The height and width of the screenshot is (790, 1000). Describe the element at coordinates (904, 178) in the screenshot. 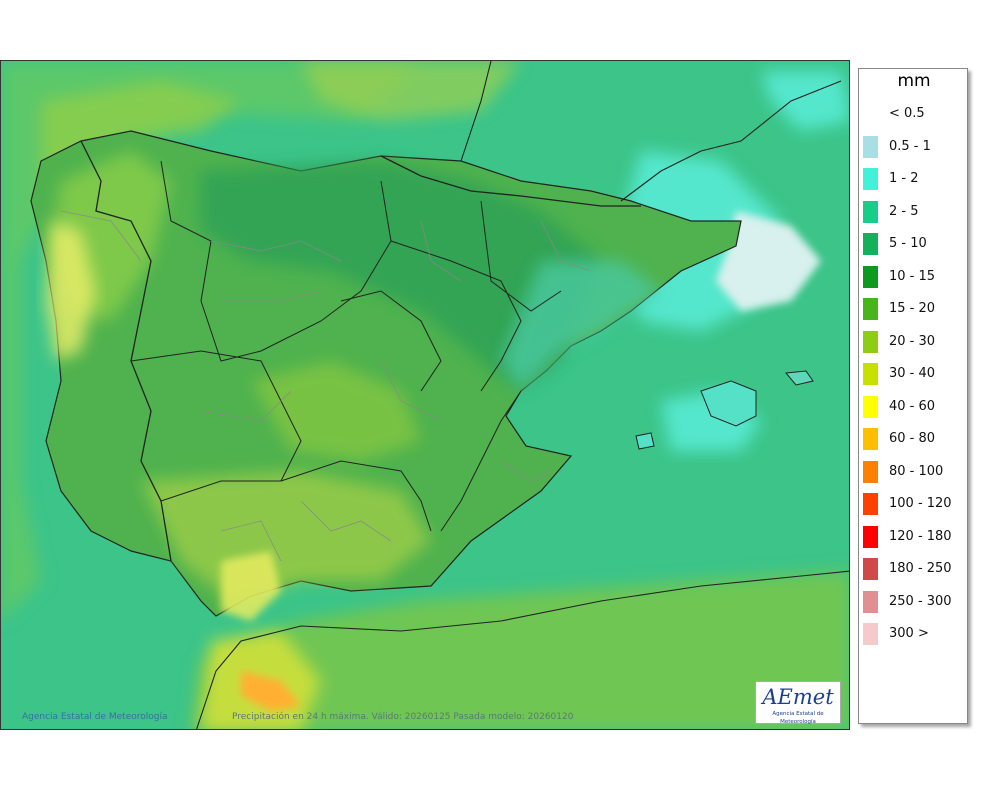

I see `legend-label: 1 - 2` at that location.